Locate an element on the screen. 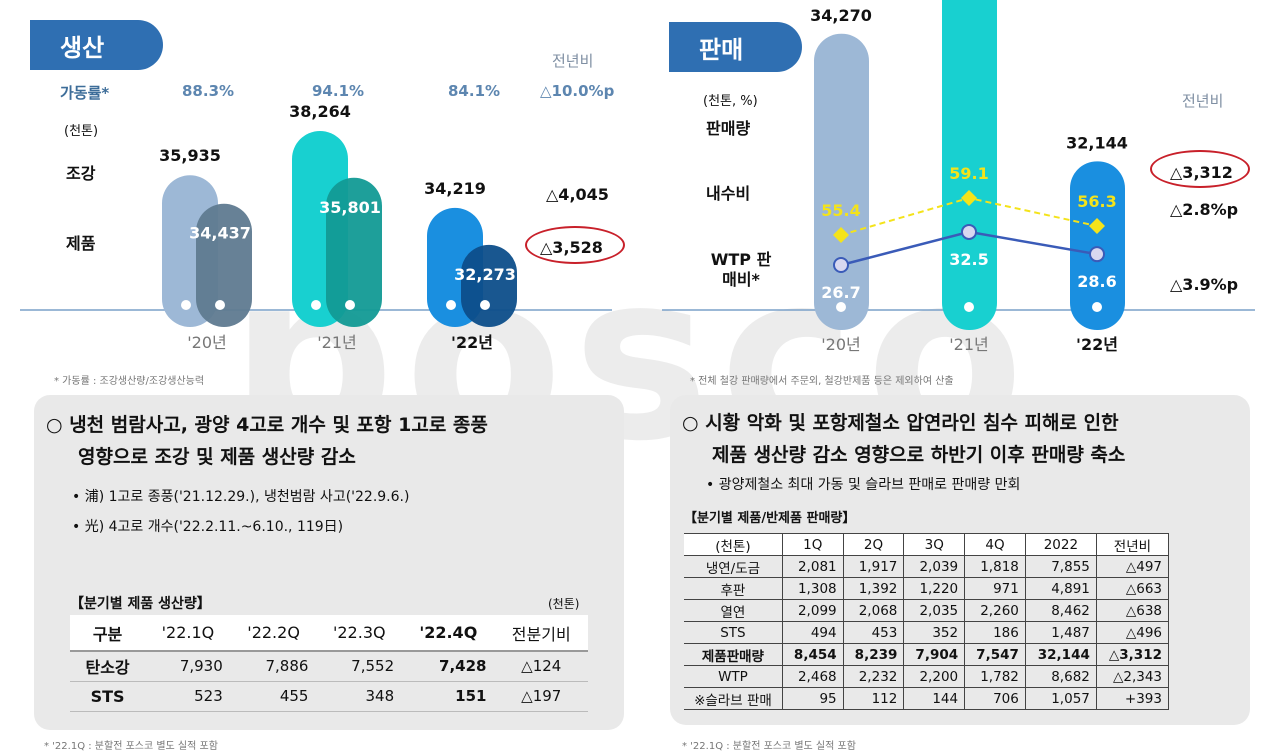 The height and width of the screenshot is (752, 1280). product-value-label: 34,437 is located at coordinates (220, 233).